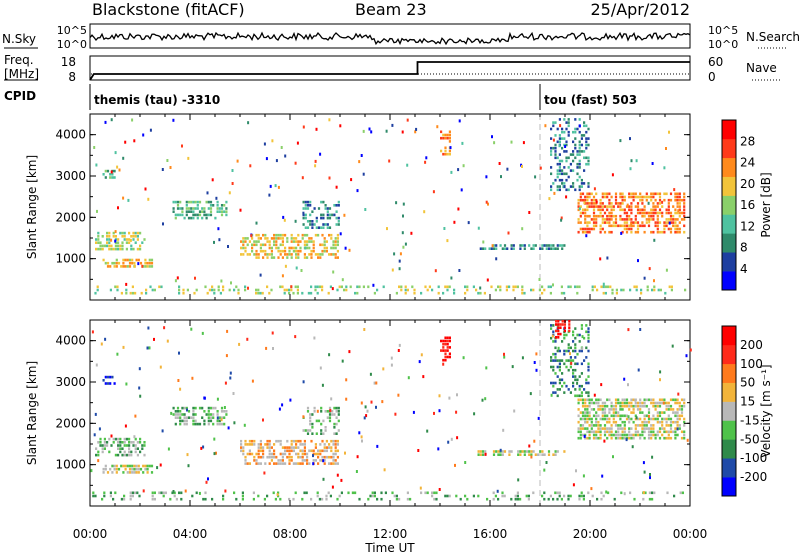  I want to click on x-axis-label: Time UT, so click(389, 547).